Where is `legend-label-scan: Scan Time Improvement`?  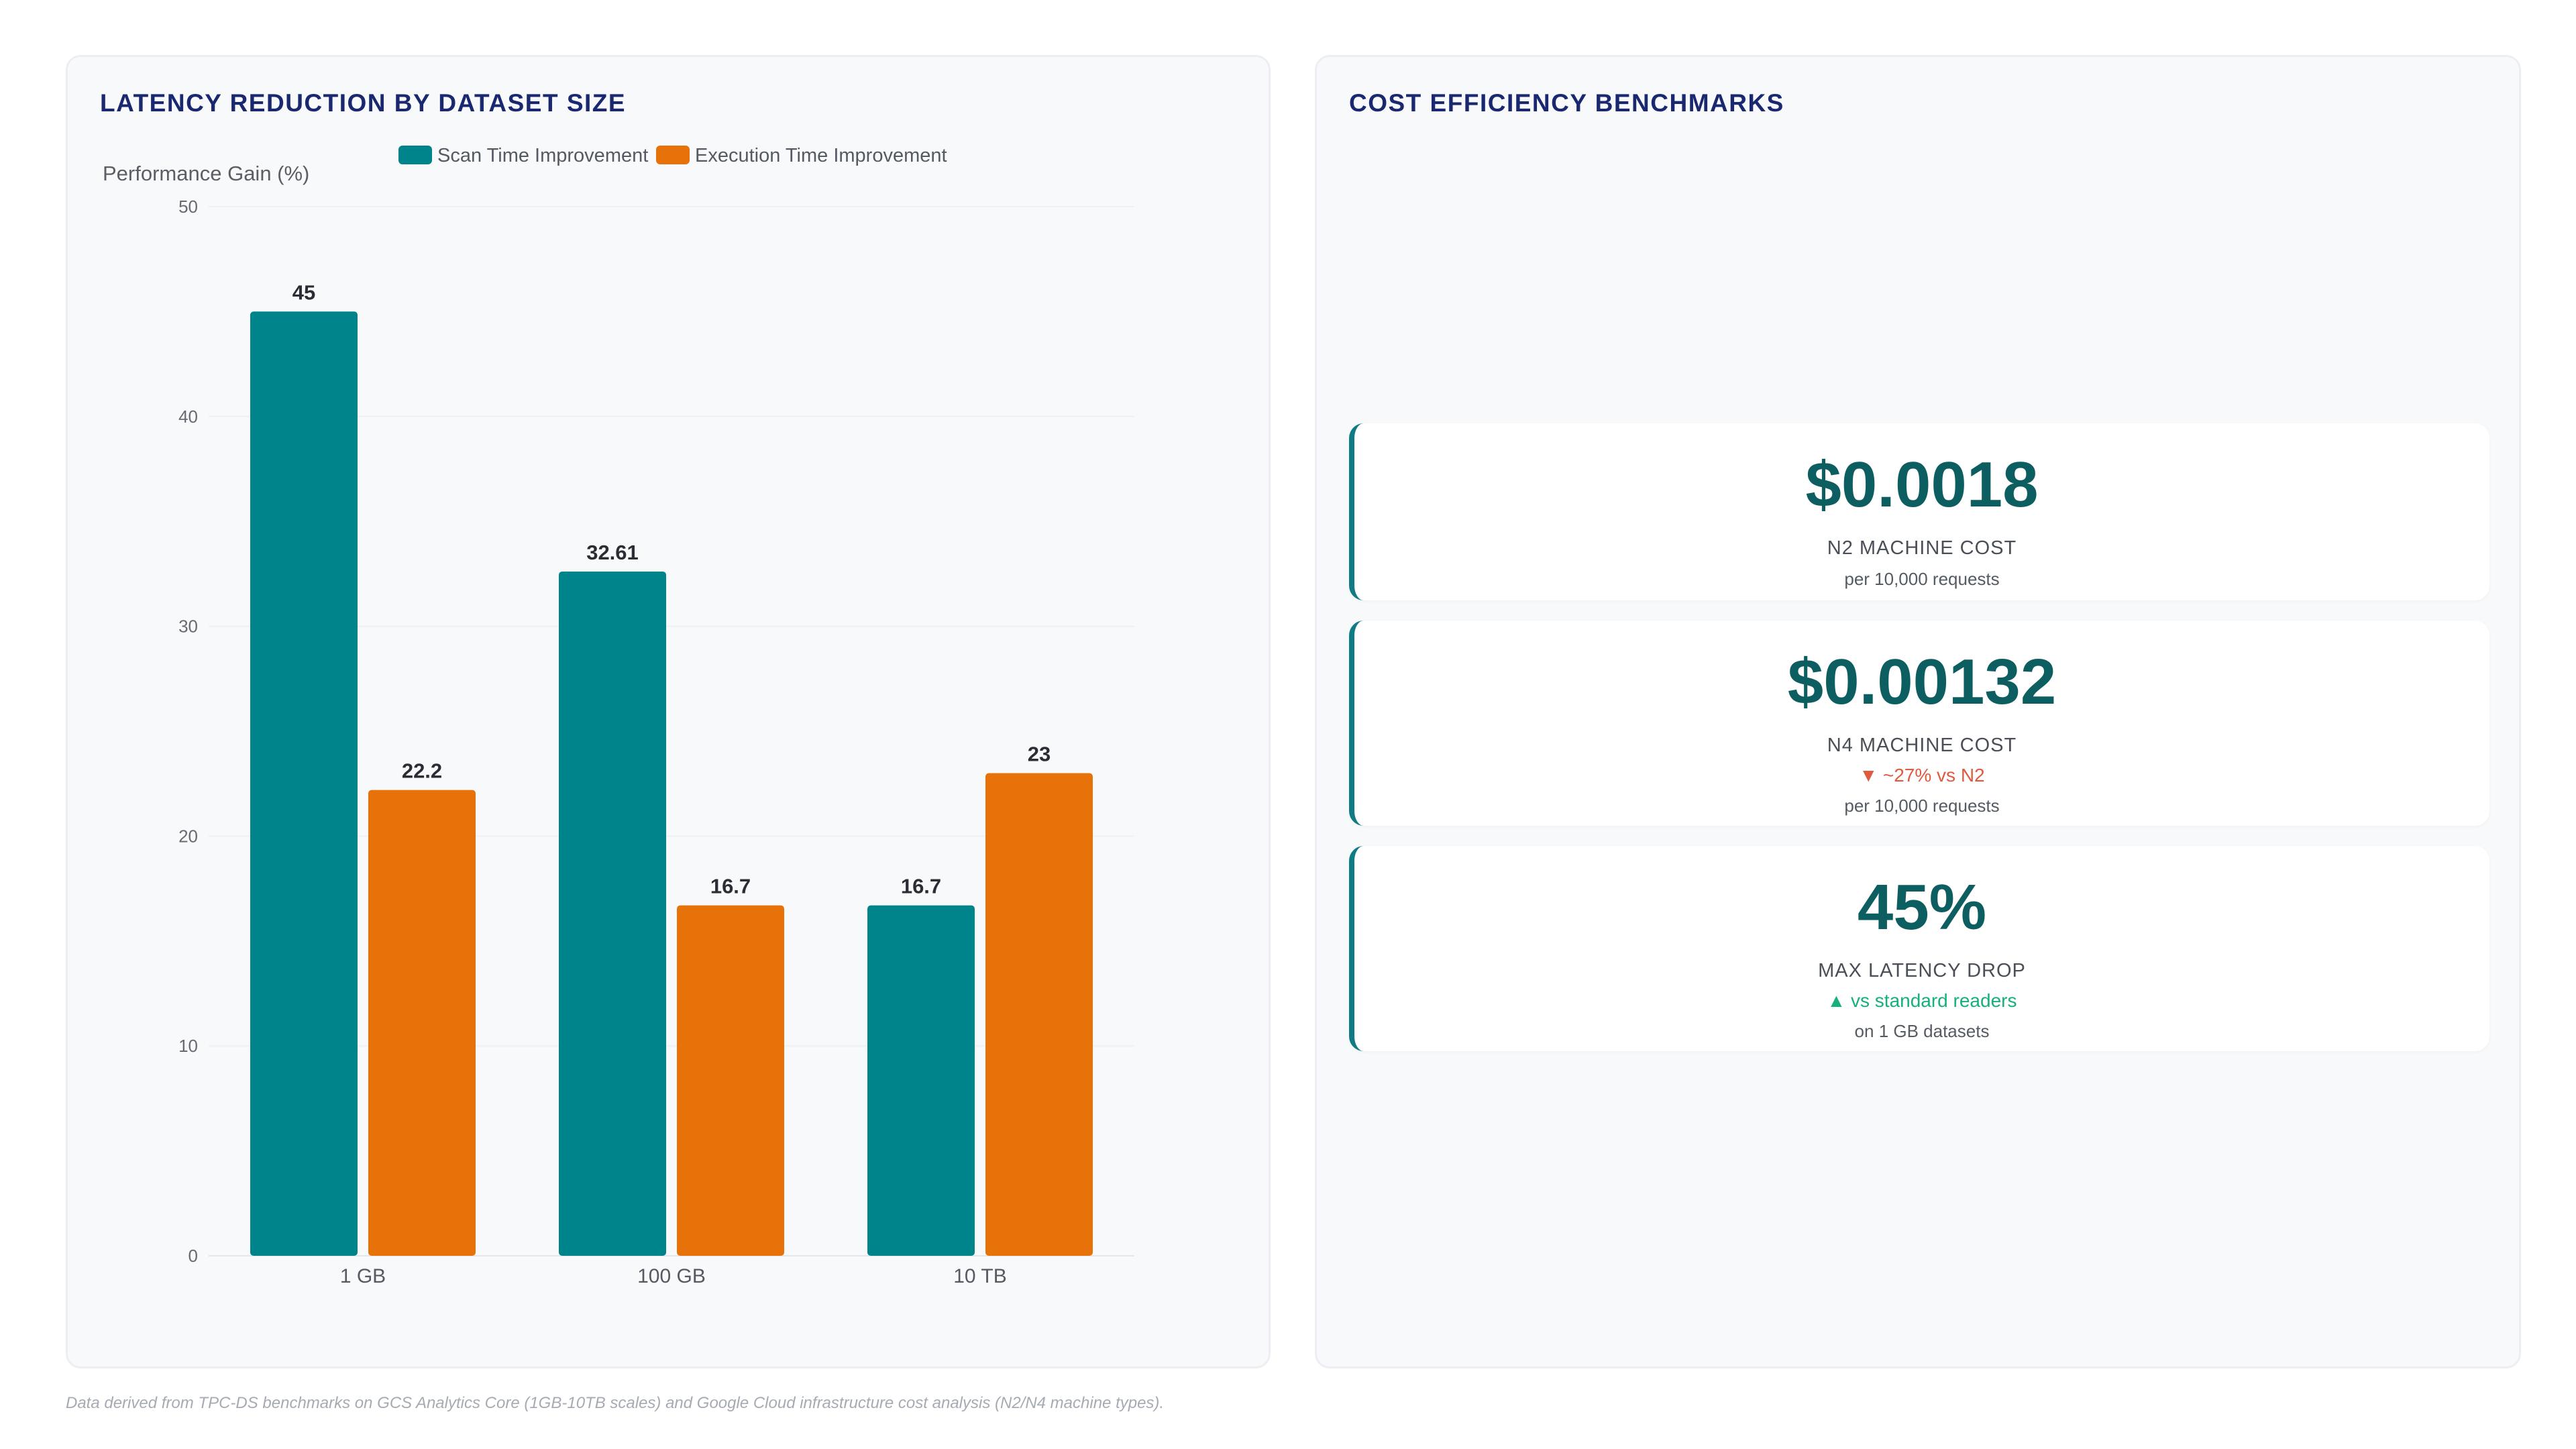 legend-label-scan: Scan Time Improvement is located at coordinates (542, 155).